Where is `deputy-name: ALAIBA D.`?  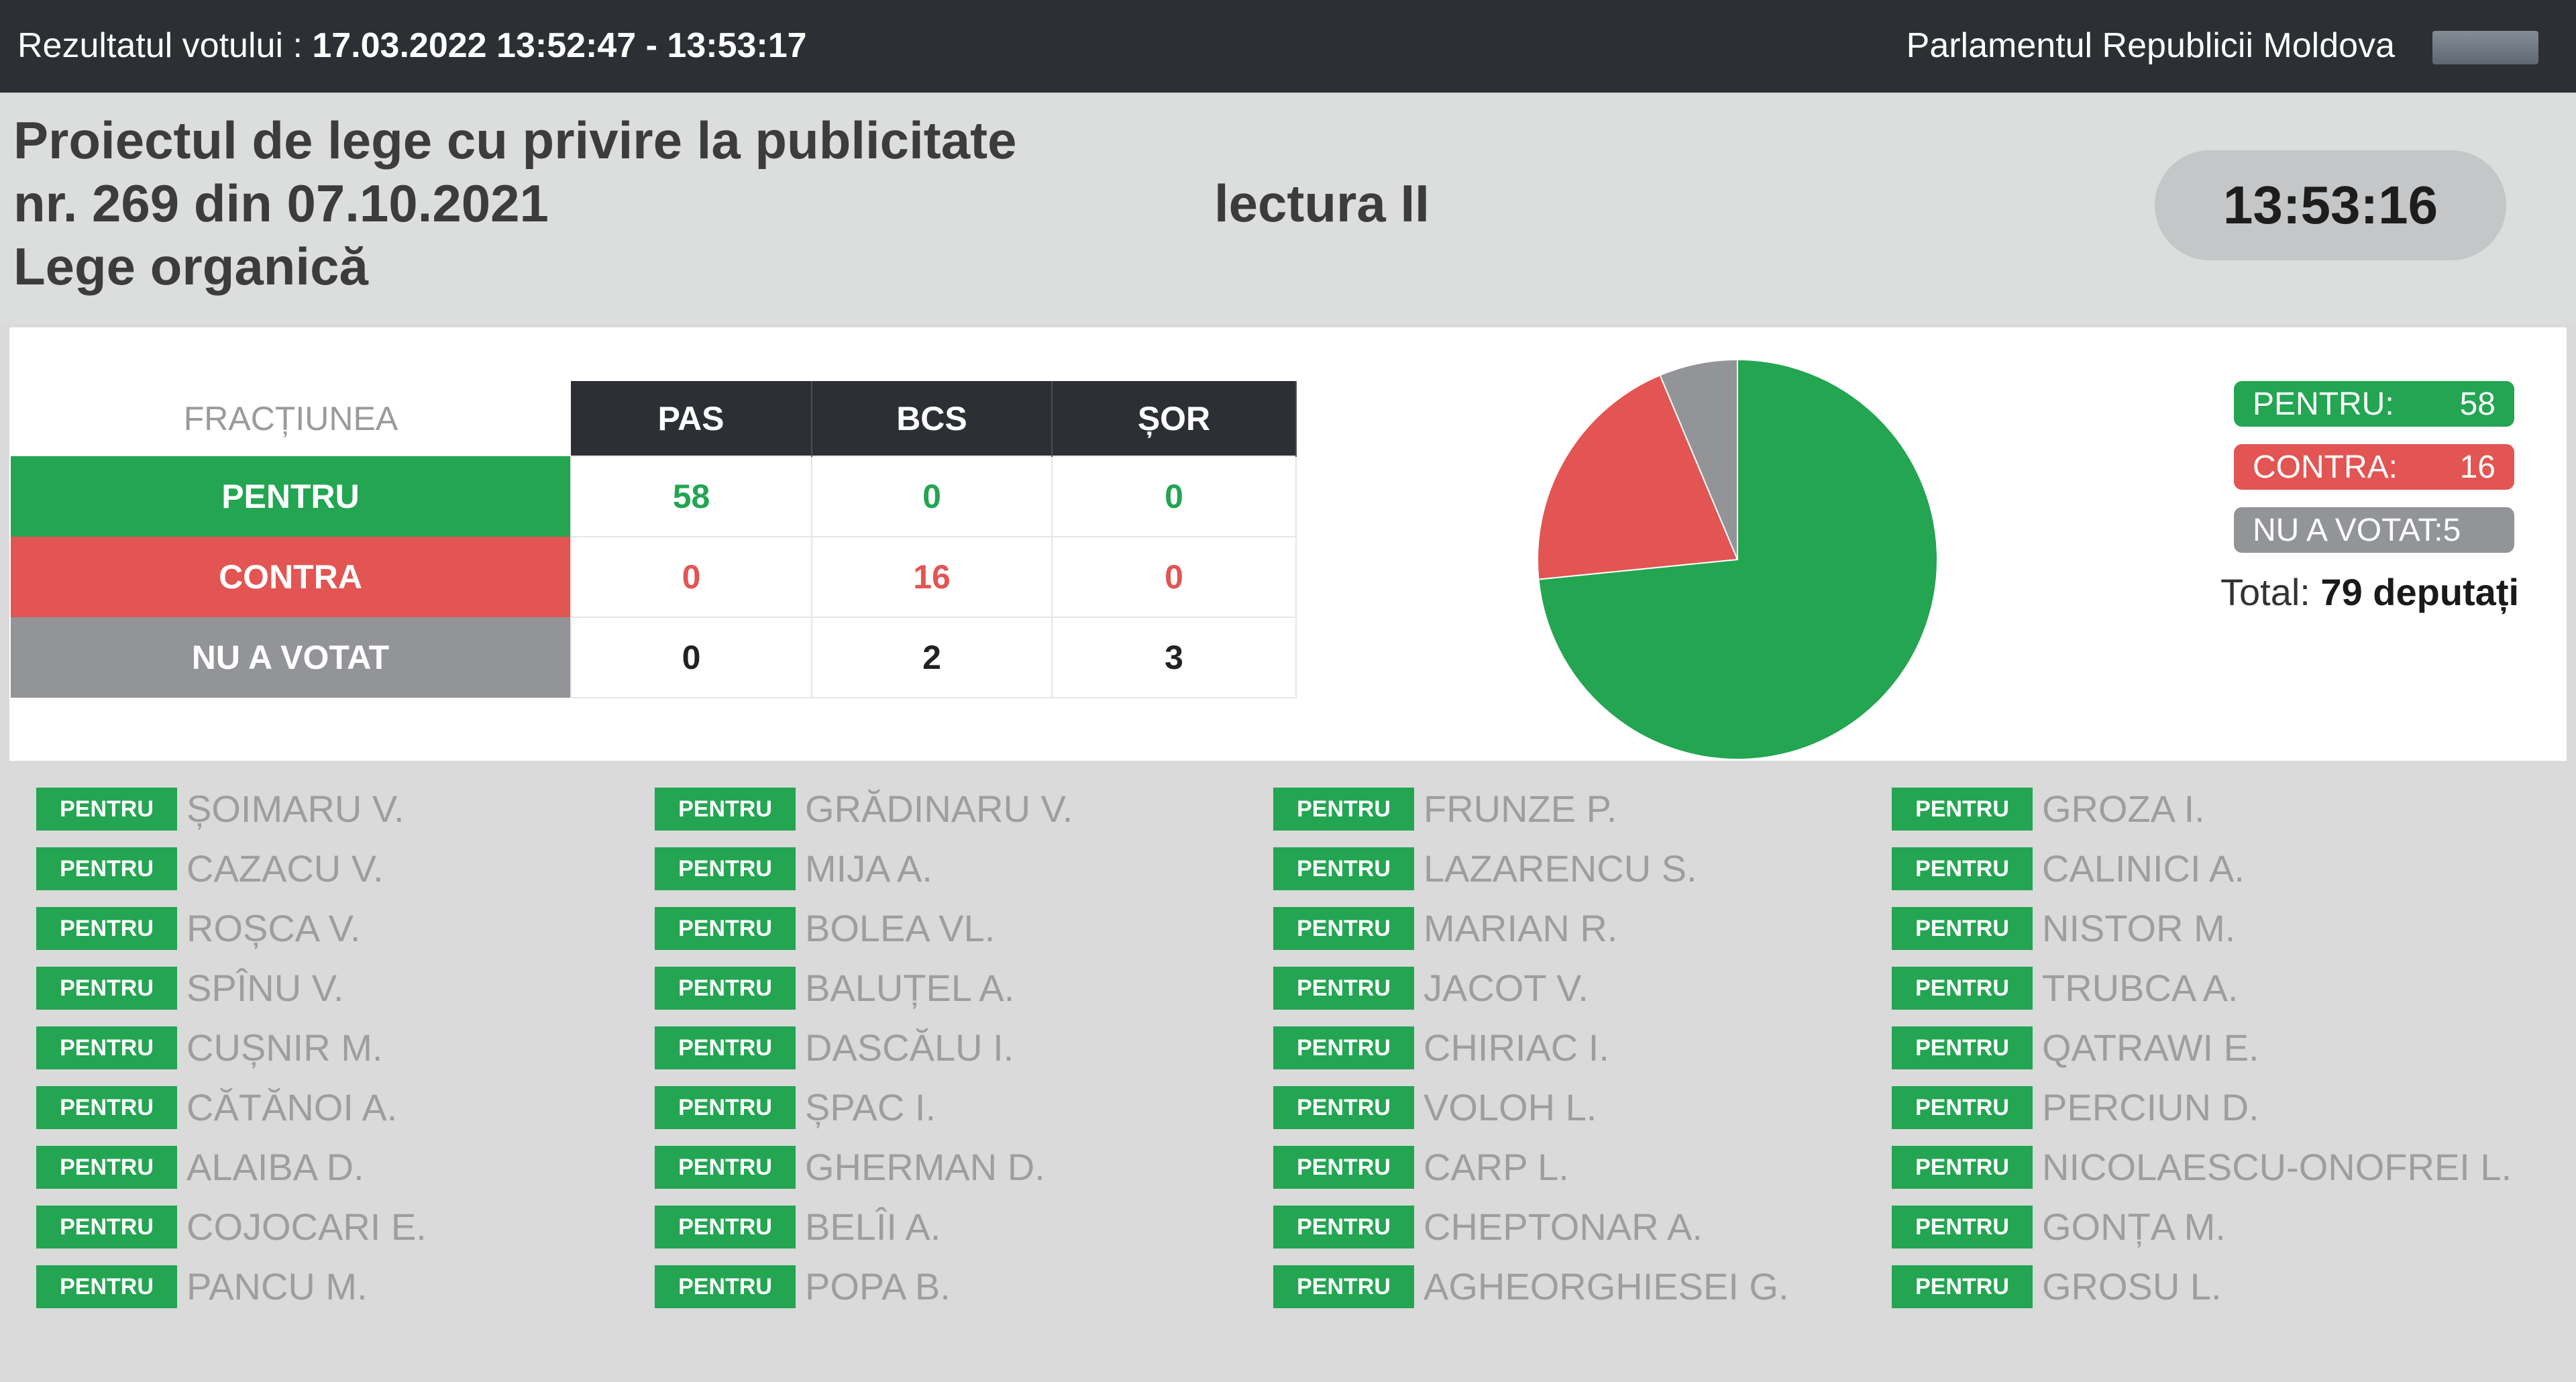 deputy-name: ALAIBA D. is located at coordinates (275, 1167).